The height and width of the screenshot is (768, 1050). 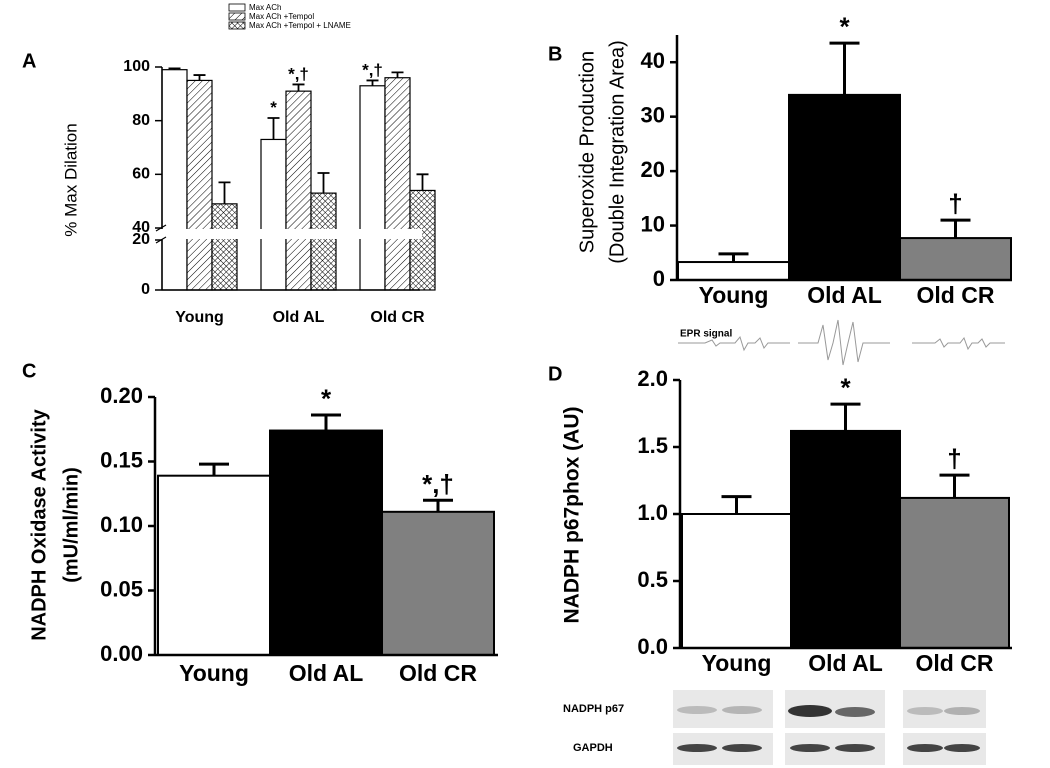 I want to click on y-tick-label: 0.05, so click(x=121, y=588).